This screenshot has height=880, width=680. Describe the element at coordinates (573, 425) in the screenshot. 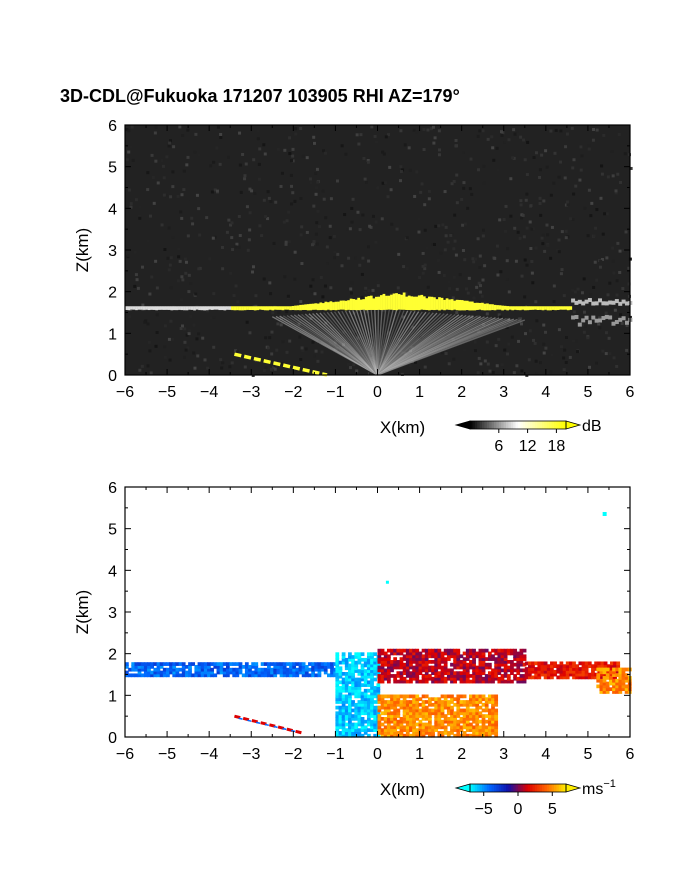

I see `p1-colorbar-arrow-high` at that location.